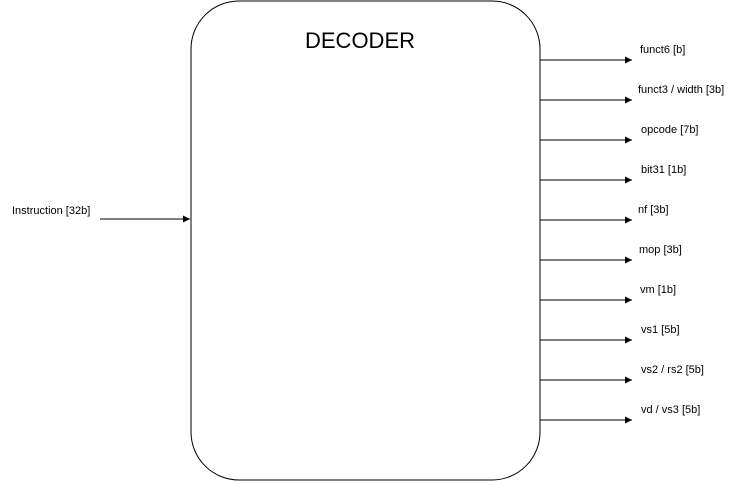 The image size is (741, 481). I want to click on output-label: bit31 [1b], so click(664, 170).